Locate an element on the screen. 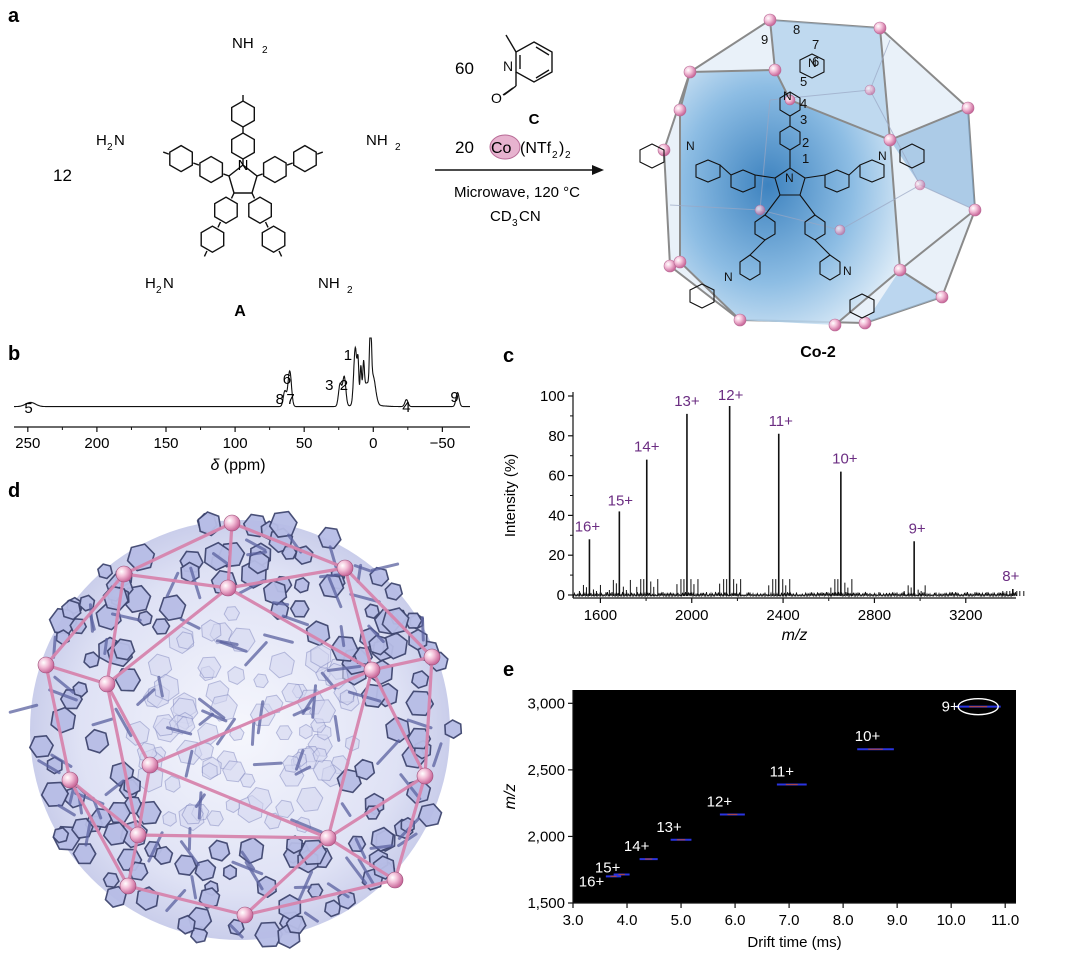  im-charge-label: 13+ is located at coordinates (669, 827).